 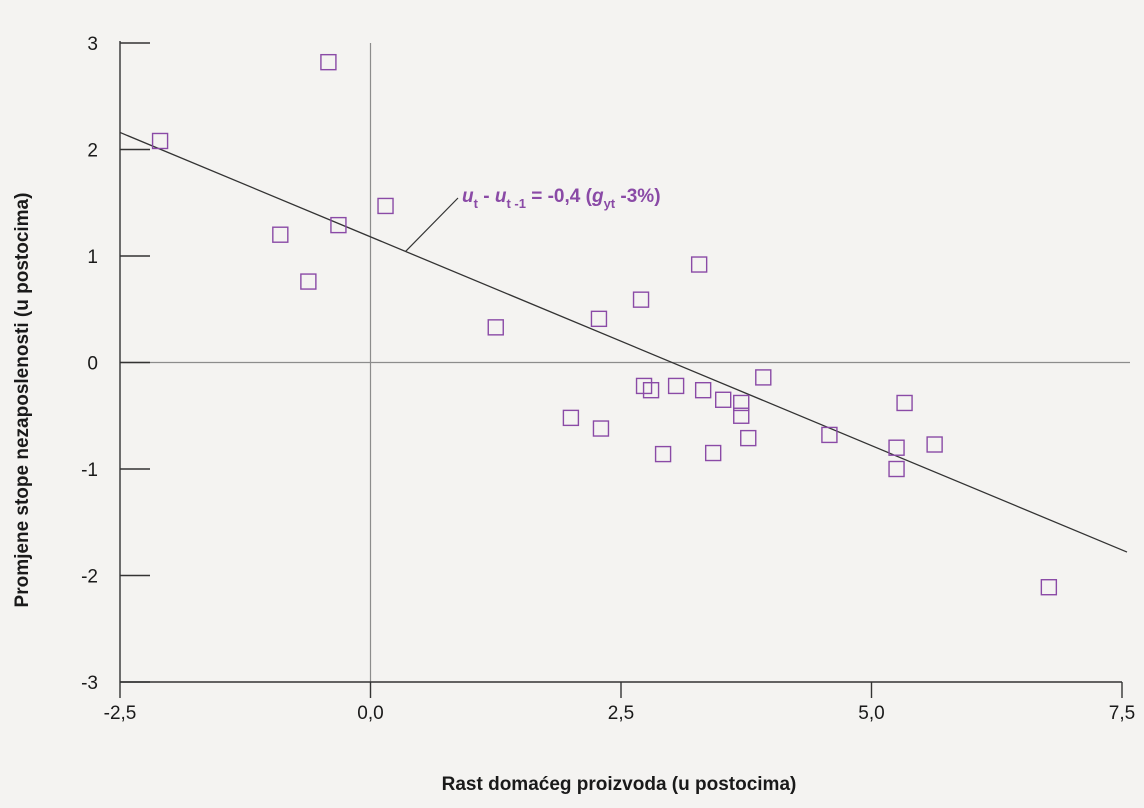 I want to click on y-tick-label: -3, so click(x=89, y=683).